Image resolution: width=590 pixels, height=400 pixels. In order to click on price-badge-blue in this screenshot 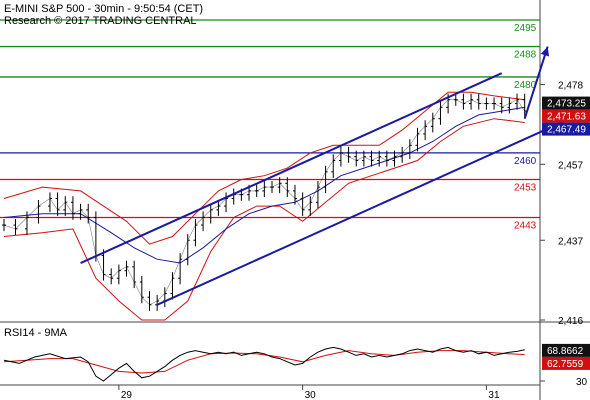, I will do `click(566, 129)`.